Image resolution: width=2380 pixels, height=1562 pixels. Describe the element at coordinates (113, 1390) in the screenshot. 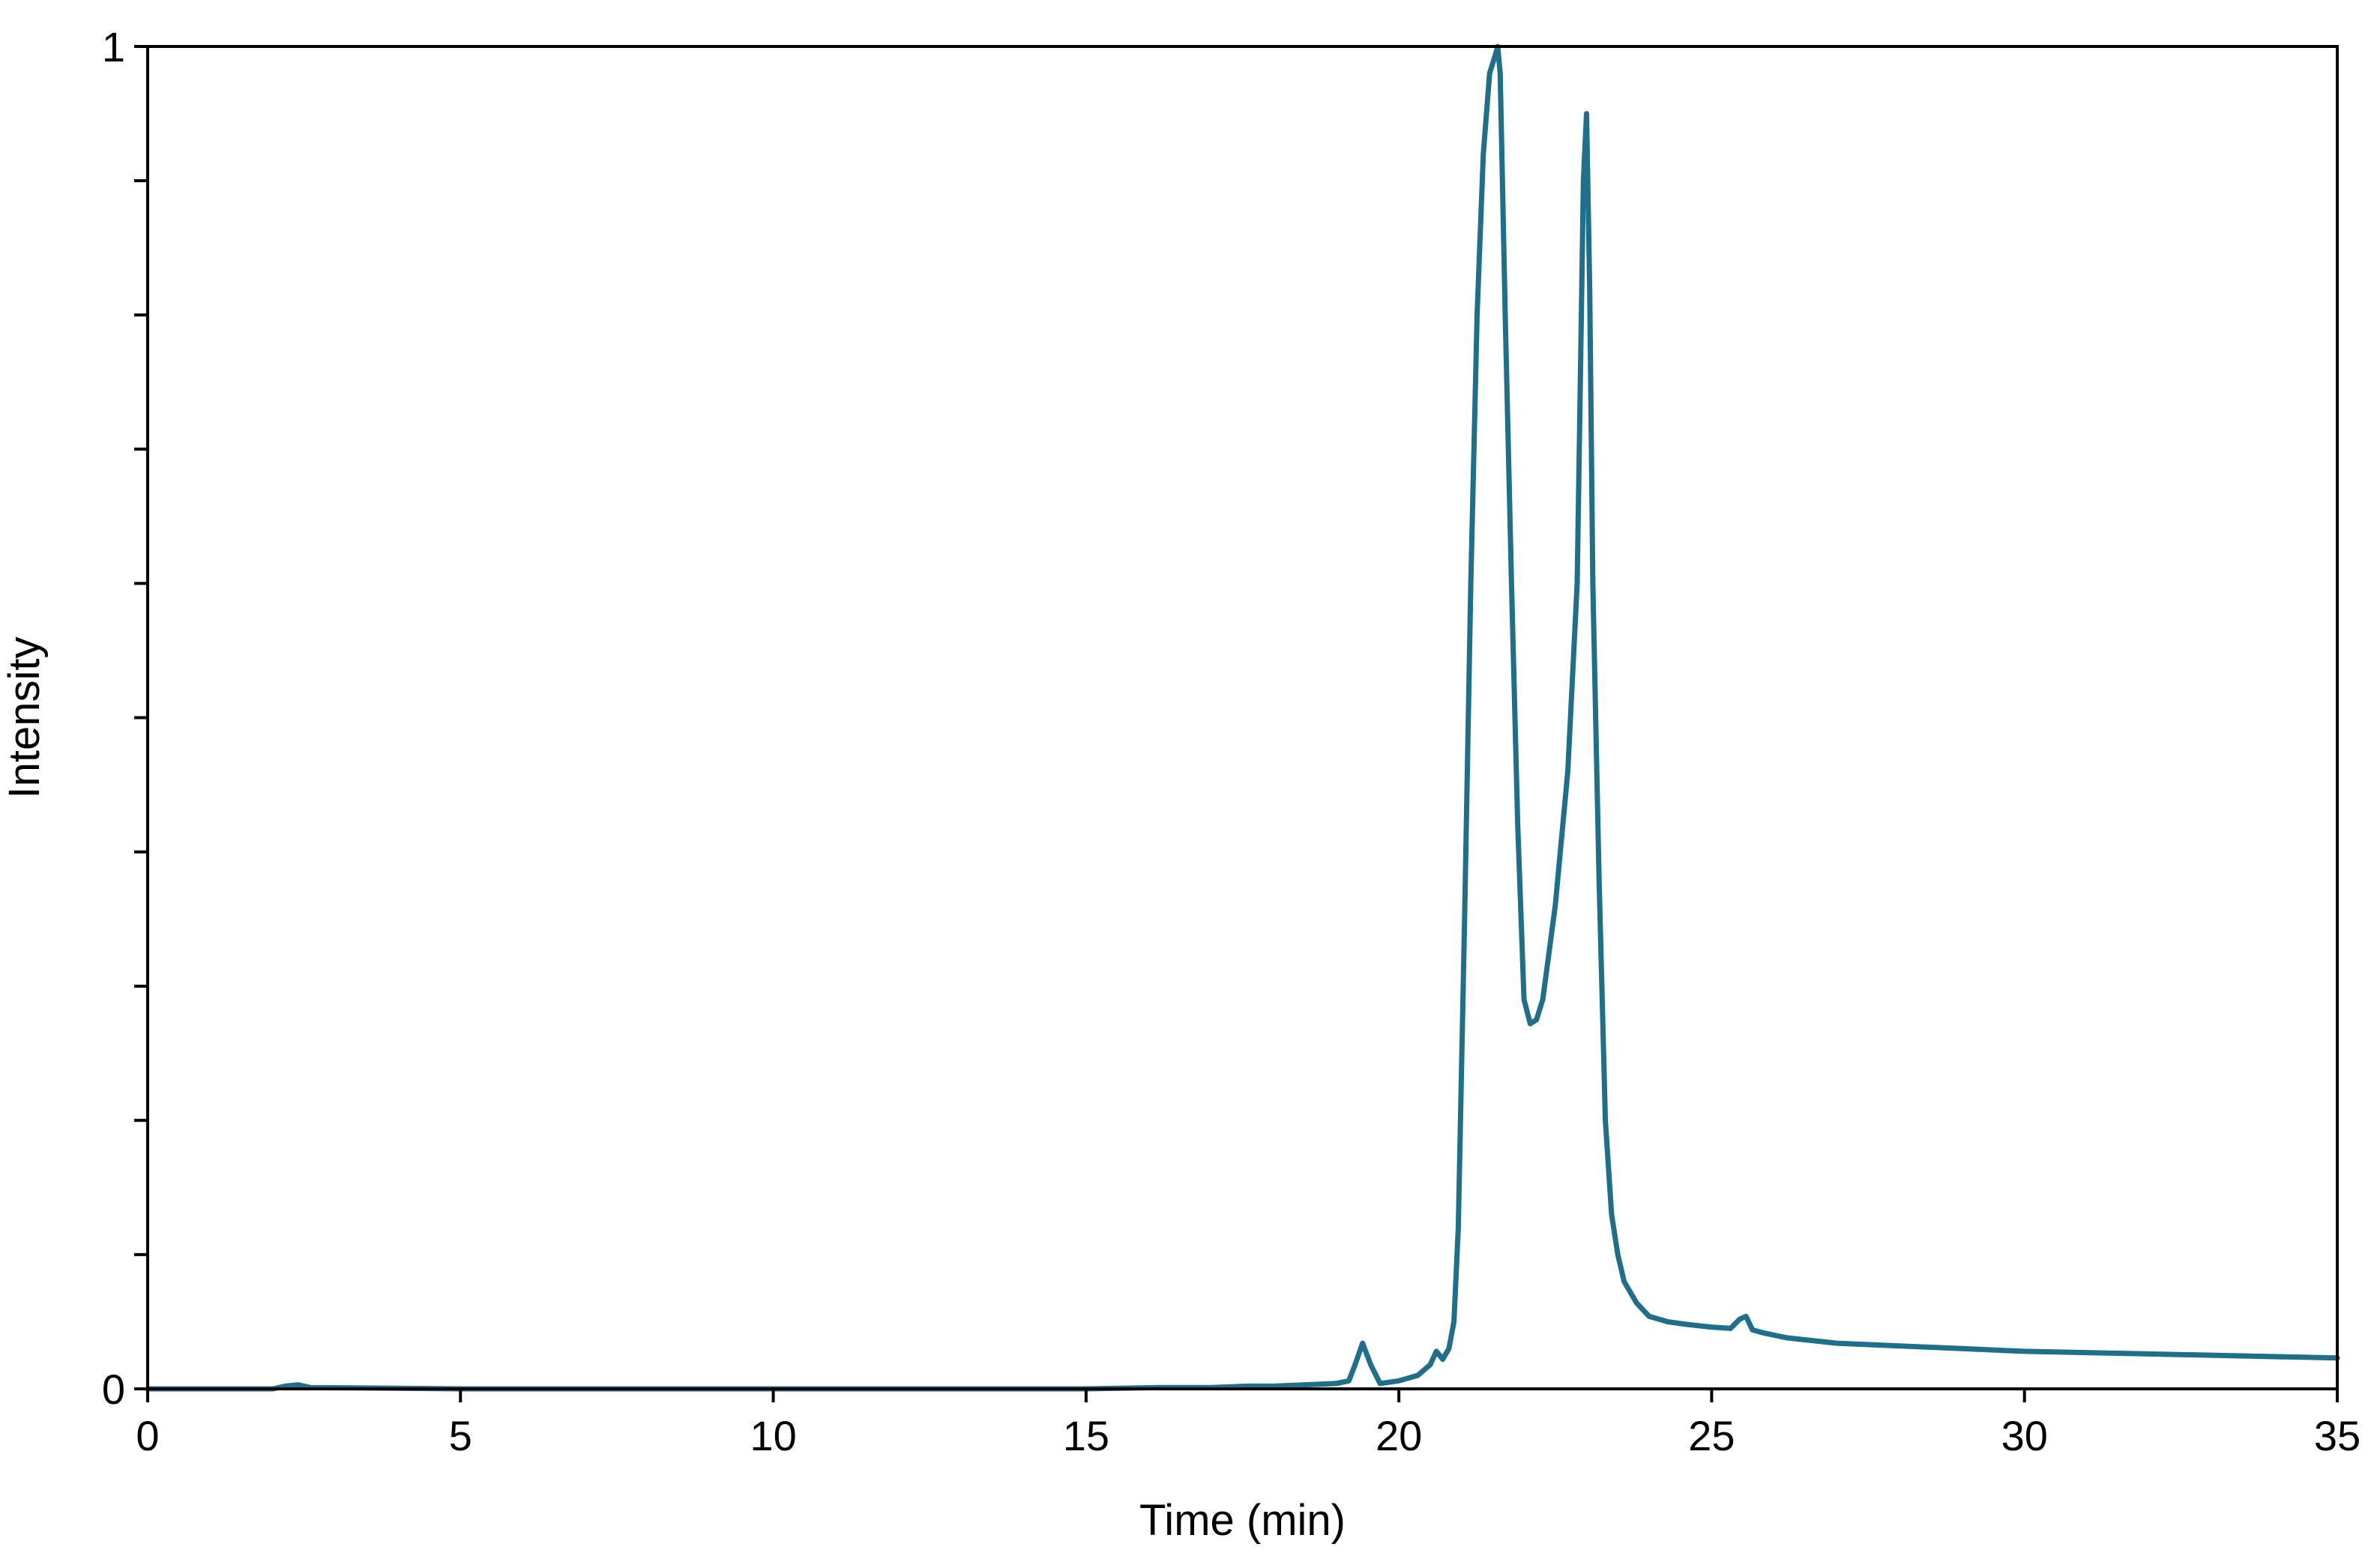

I see `y-tick-label: 0` at that location.